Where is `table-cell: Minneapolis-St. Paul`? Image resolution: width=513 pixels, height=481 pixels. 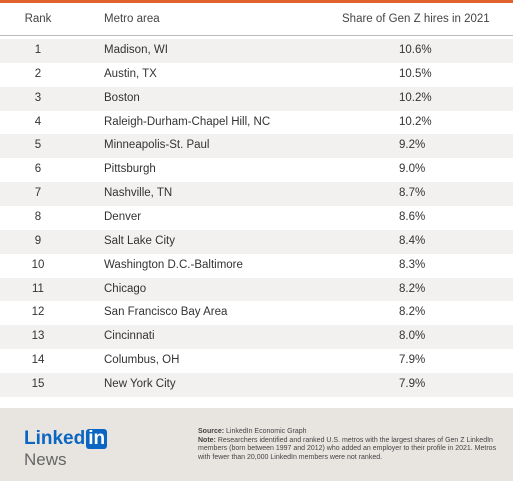
table-cell: Minneapolis-St. Paul is located at coordinates (157, 145).